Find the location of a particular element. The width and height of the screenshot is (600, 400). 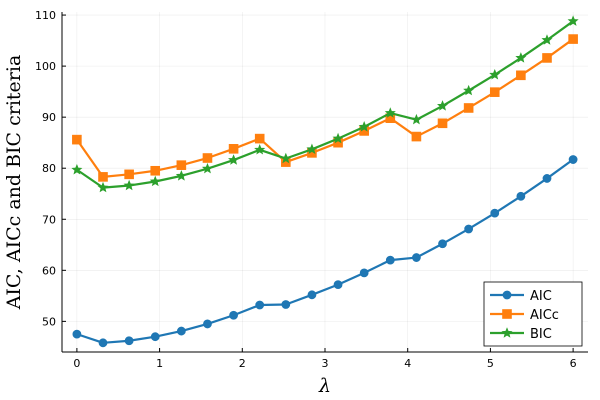

legend: AIC AICc BIC is located at coordinates (533, 314).